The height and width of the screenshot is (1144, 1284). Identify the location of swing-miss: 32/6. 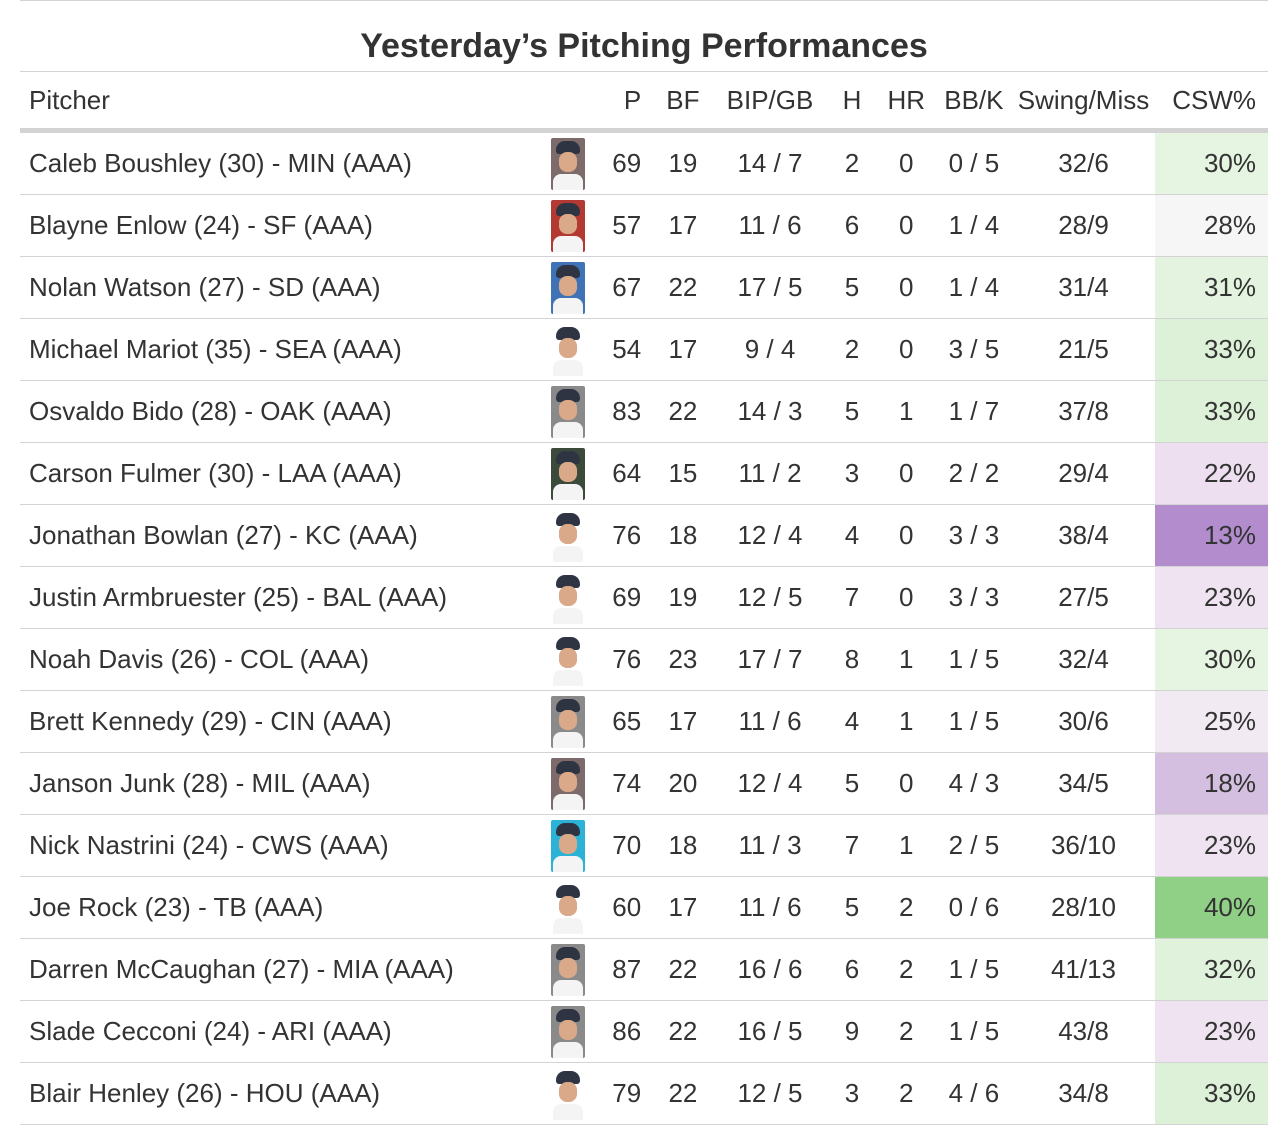
(1083, 162).